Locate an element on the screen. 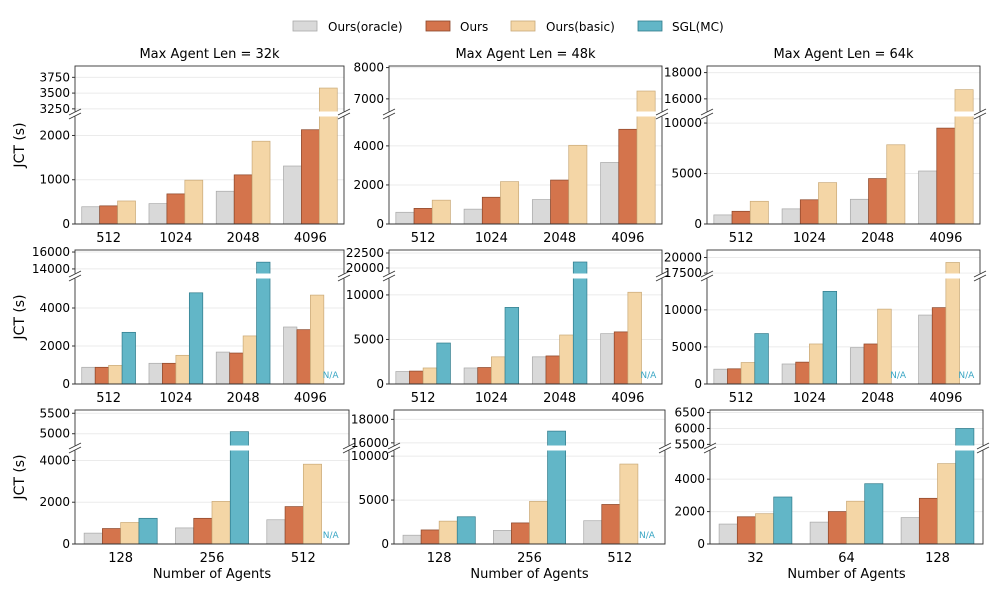 This screenshot has height=602, width=1000. y-tick-label: 16000 is located at coordinates (370, 443).